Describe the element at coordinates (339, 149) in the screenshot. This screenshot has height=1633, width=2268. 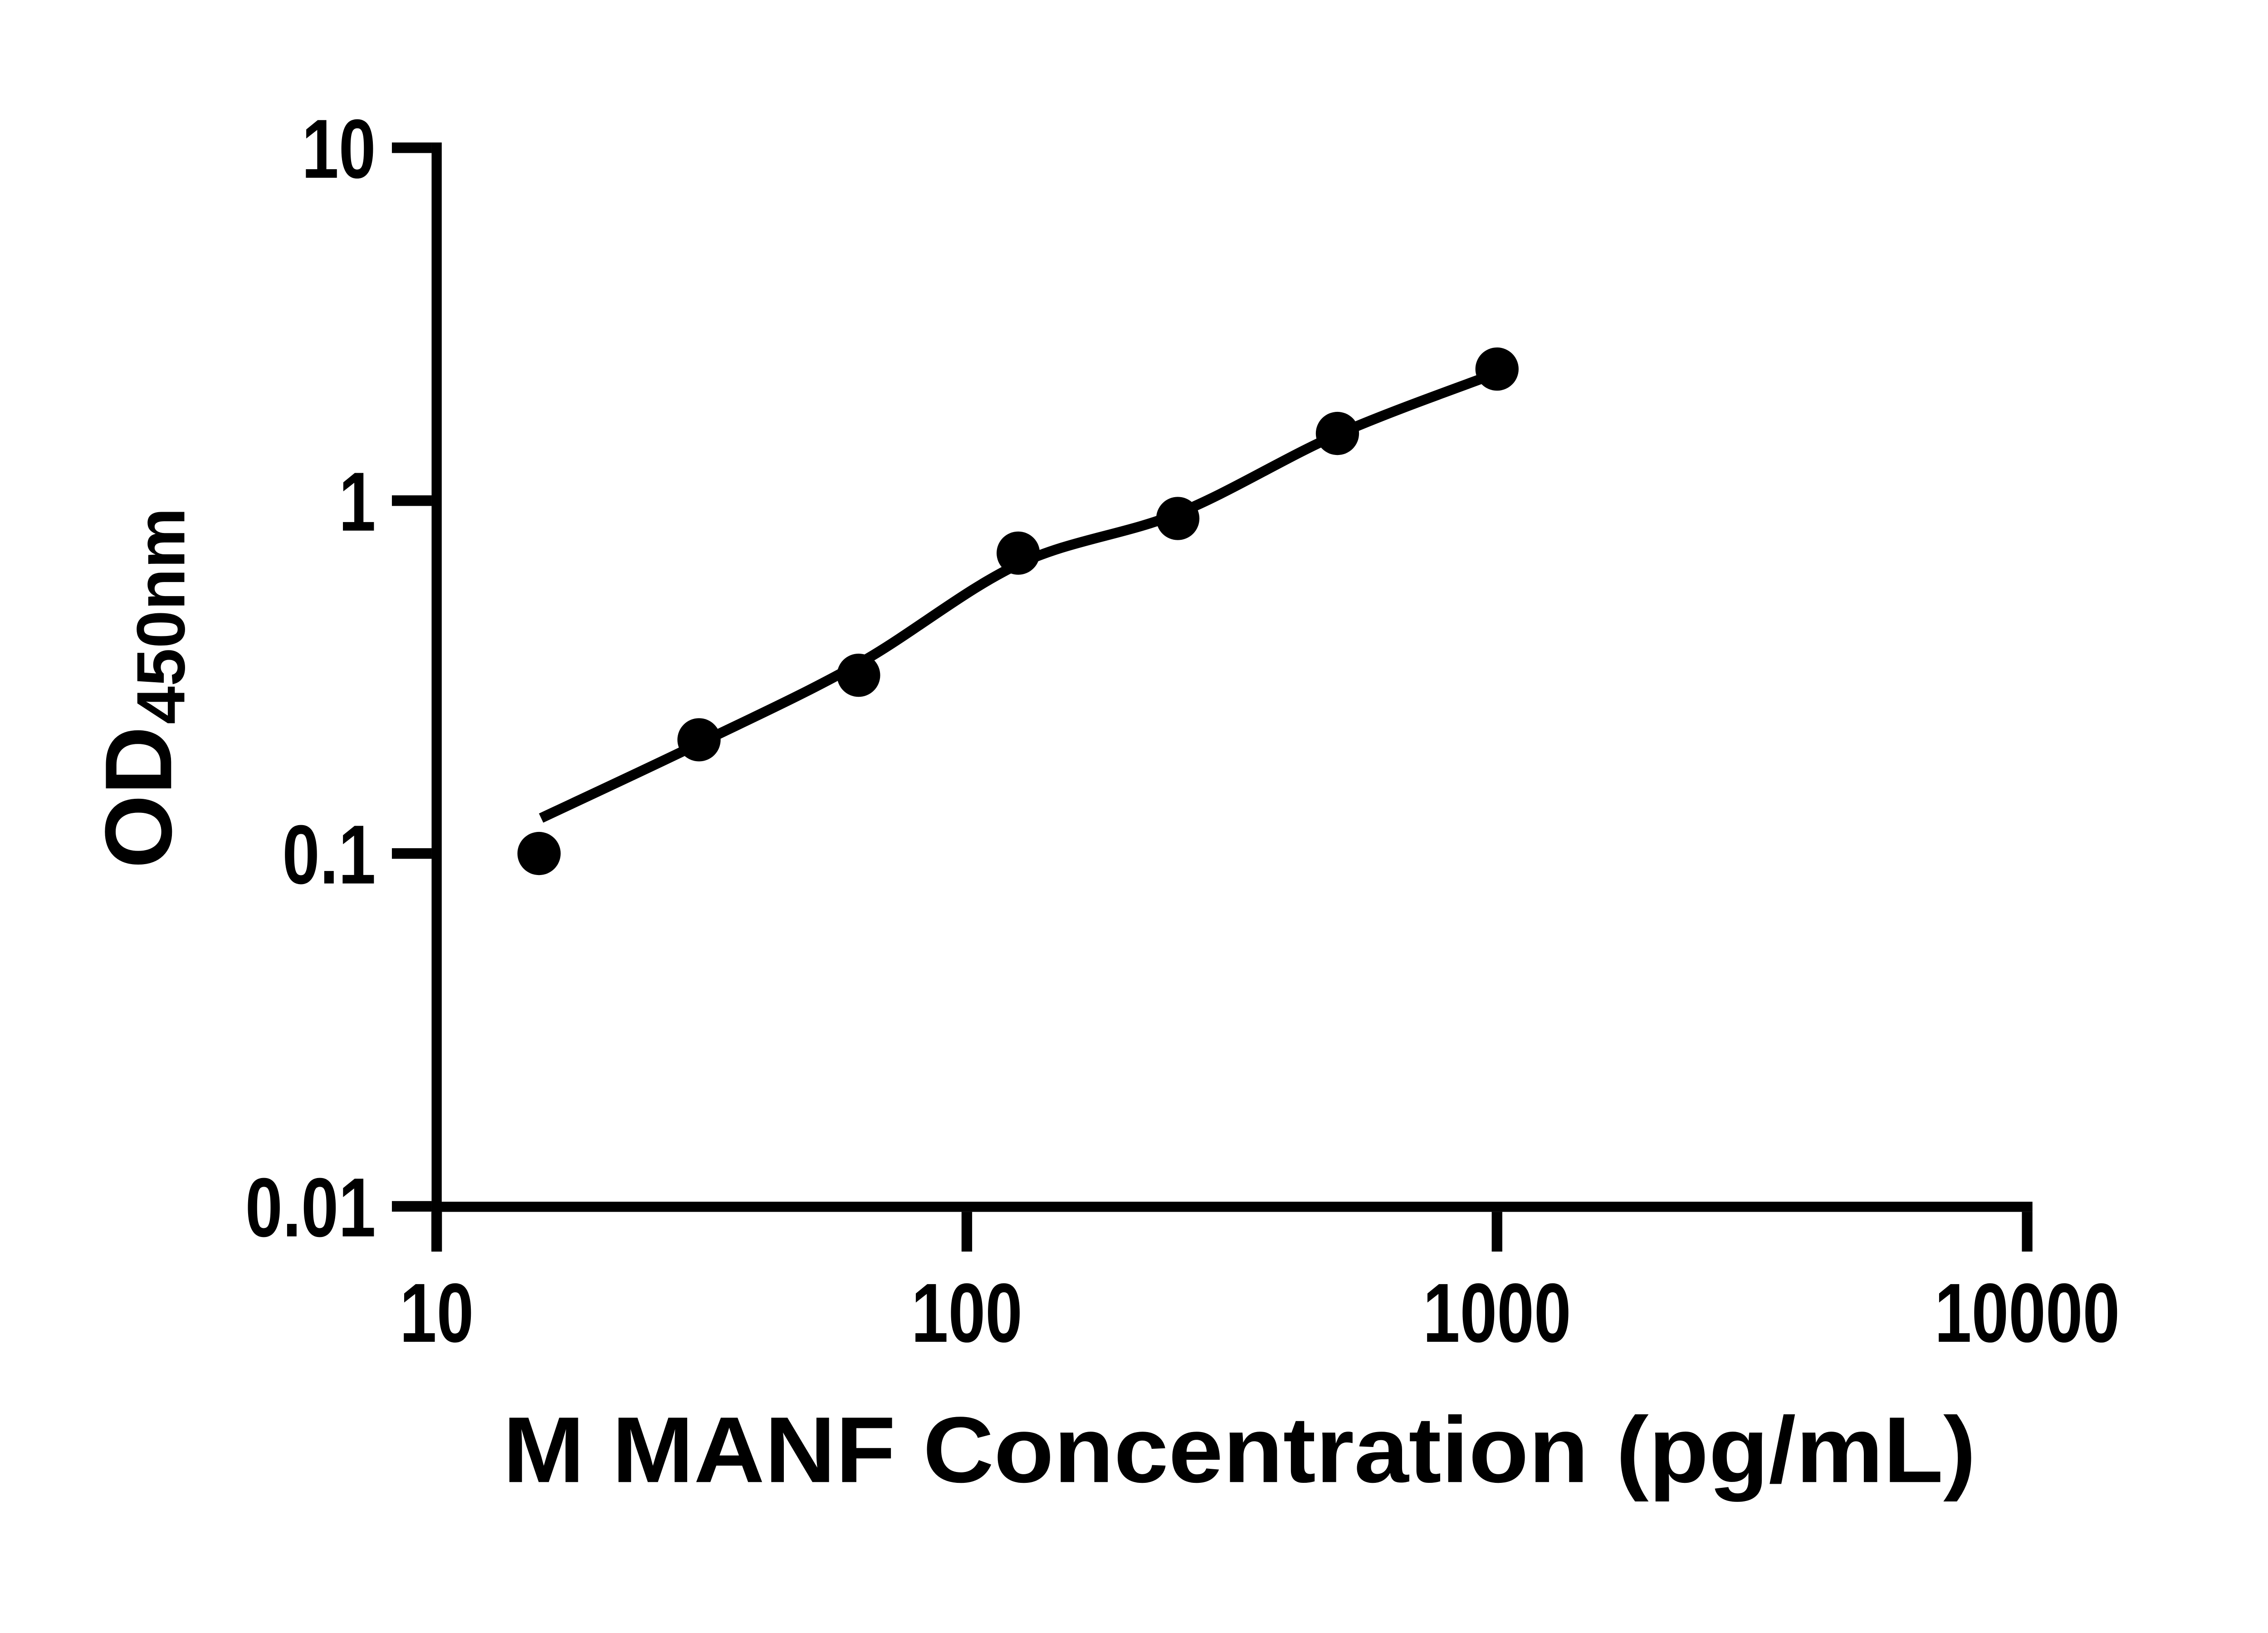
I see `y-tick-label: 10` at that location.